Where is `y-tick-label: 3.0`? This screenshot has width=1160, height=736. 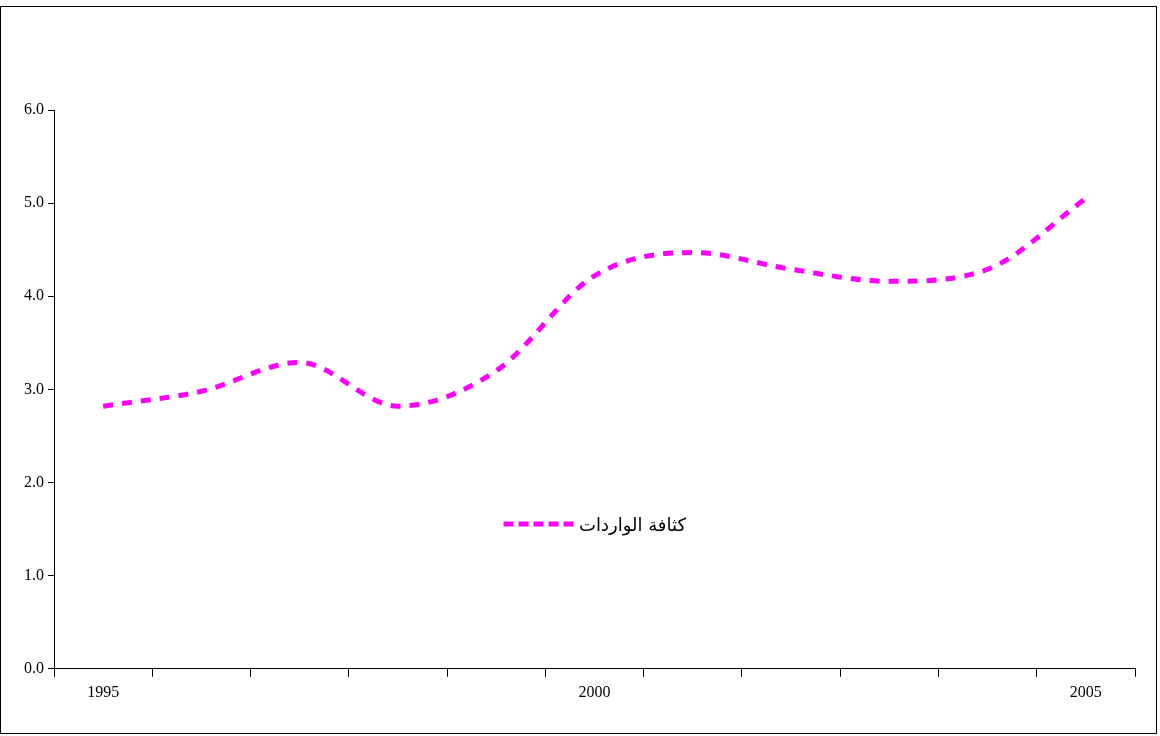
y-tick-label: 3.0 is located at coordinates (34, 388).